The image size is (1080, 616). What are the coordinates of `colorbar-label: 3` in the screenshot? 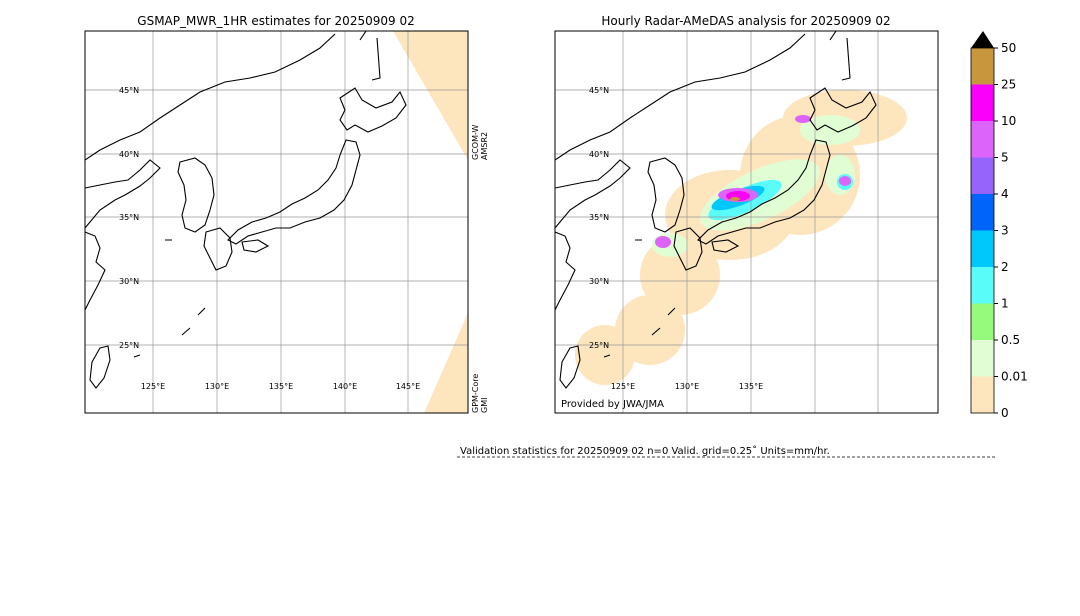 It's located at (1005, 231).